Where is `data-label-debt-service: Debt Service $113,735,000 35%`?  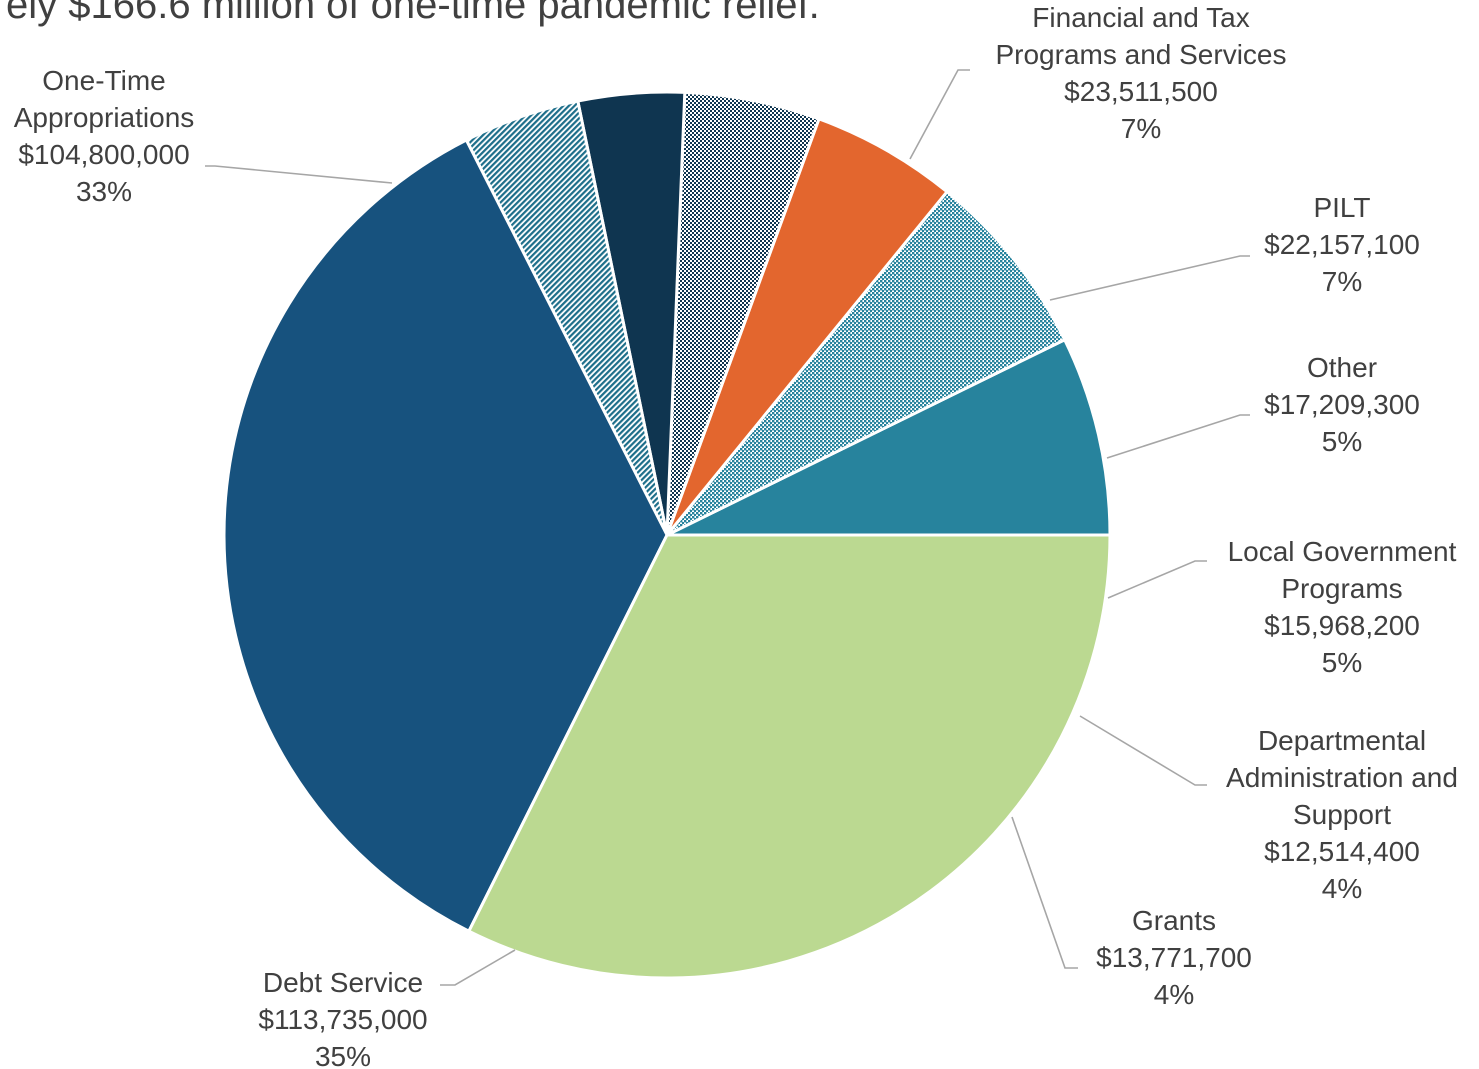
data-label-debt-service: Debt Service $113,735,000 35% is located at coordinates (342, 1018).